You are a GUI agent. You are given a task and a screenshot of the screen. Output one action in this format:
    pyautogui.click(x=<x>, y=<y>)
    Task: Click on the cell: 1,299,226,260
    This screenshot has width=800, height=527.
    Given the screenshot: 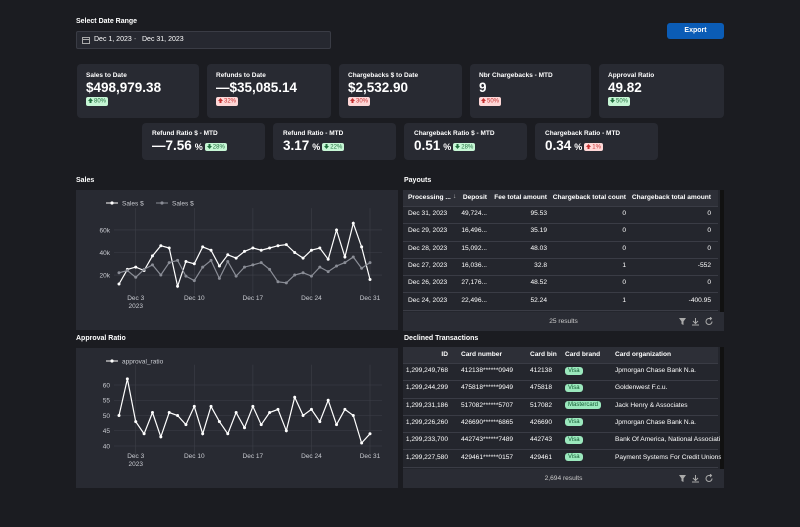 What is the action you would take?
    pyautogui.click(x=426, y=422)
    